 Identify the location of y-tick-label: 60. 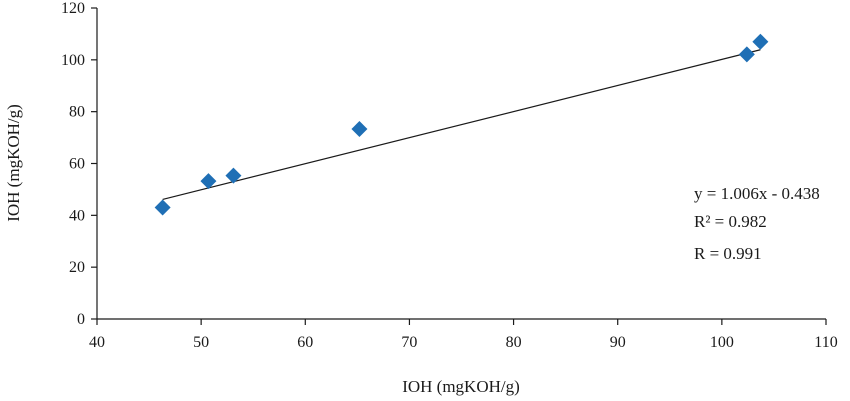
(77, 164).